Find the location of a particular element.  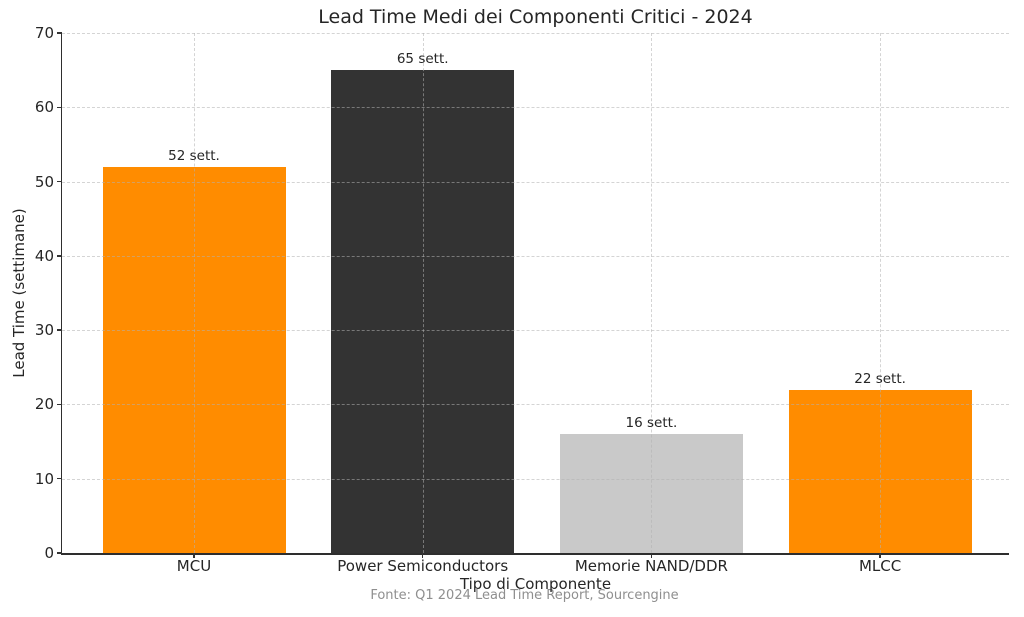

bar-value-label: 52 sett. is located at coordinates (194, 155).